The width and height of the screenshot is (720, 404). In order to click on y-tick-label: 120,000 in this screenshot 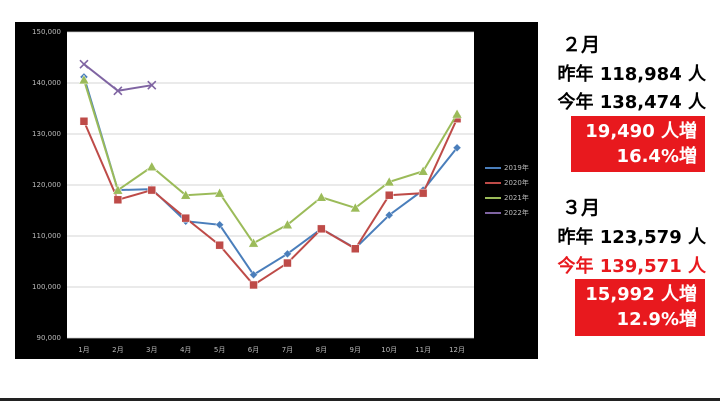, I will do `click(46, 185)`.